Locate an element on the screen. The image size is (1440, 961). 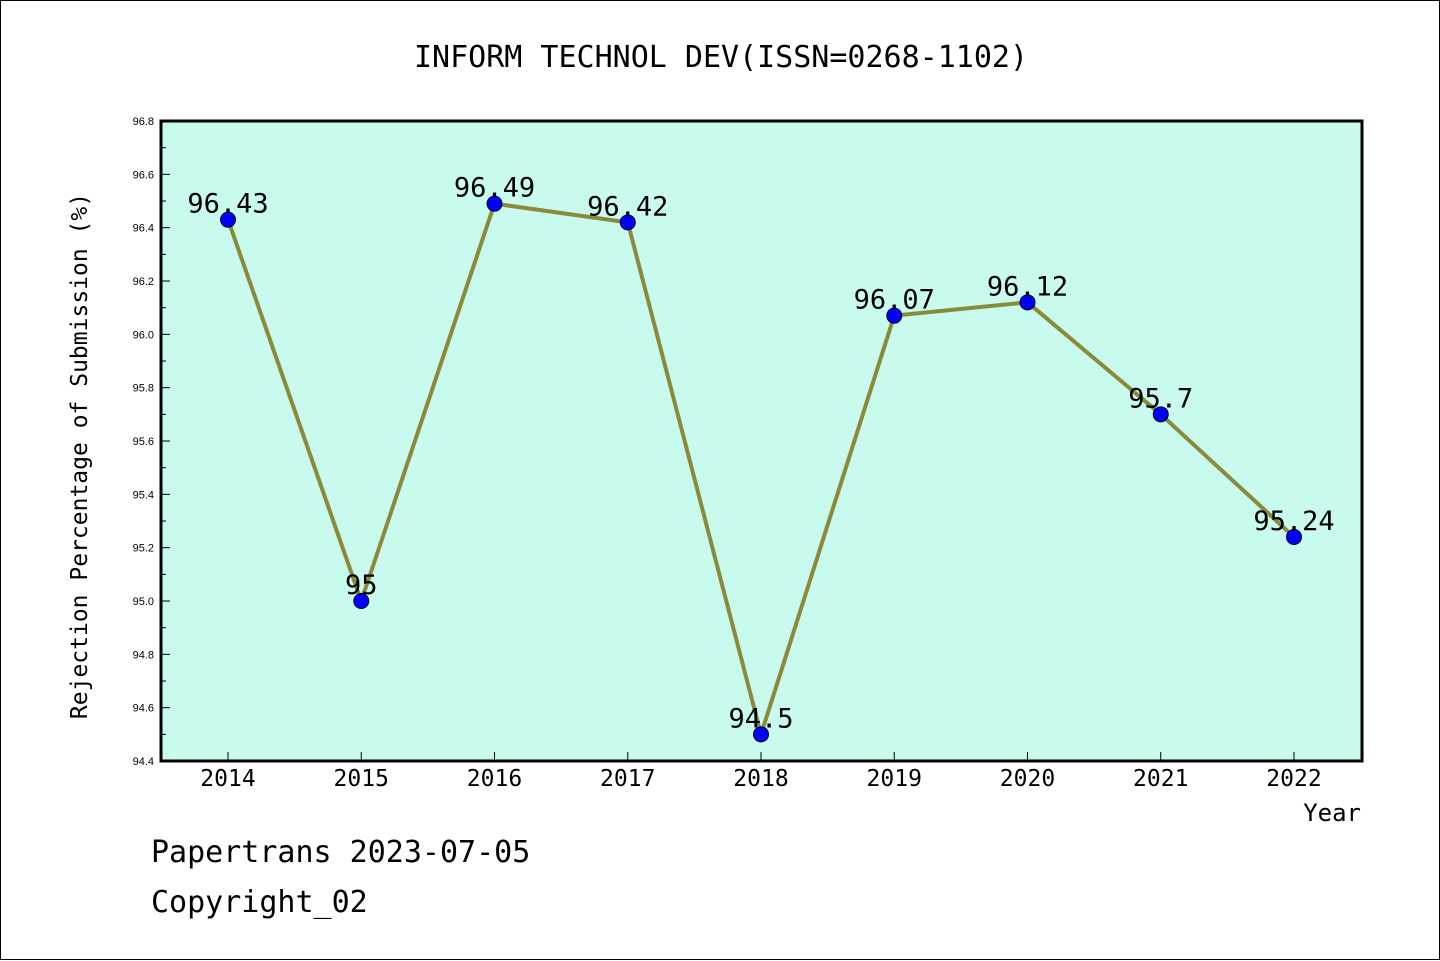
y-axis-label: Rejection Percentage of Submission (%) is located at coordinates (80, 456).